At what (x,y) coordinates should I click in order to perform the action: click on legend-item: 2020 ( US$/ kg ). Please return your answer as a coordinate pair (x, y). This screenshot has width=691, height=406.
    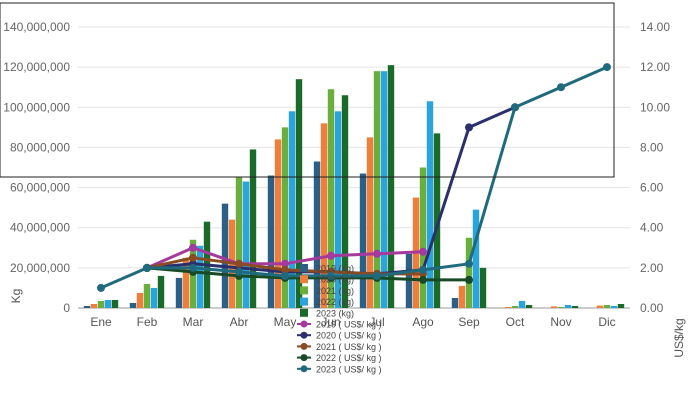
    Looking at the image, I should click on (339, 336).